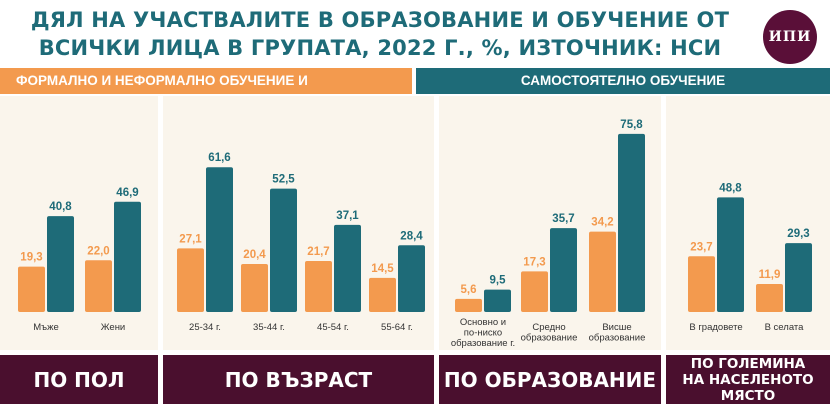 This screenshot has height=404, width=830. What do you see at coordinates (269, 327) in the screenshot?
I see `tick-label: 35-44 г.` at bounding box center [269, 327].